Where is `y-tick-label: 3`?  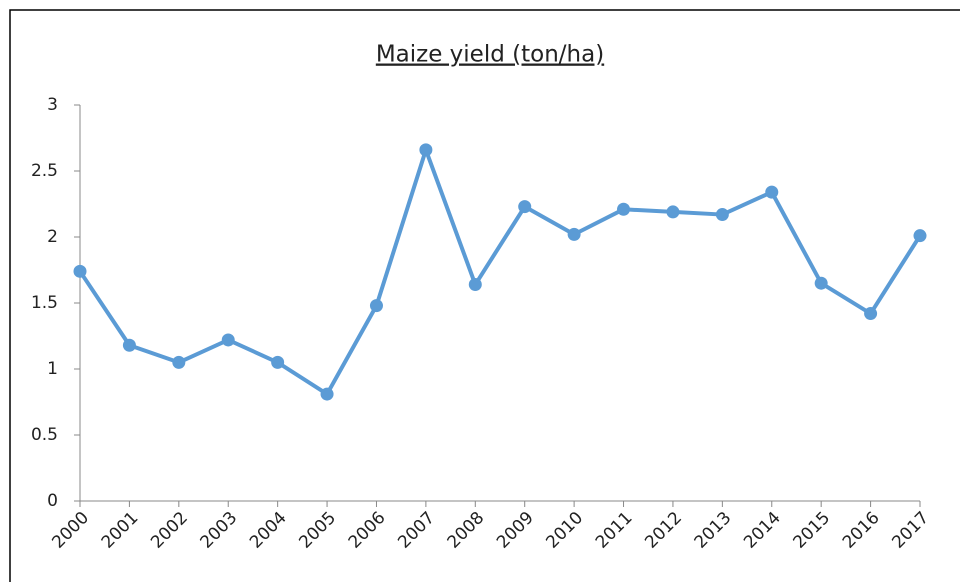 y-tick-label: 3 is located at coordinates (52, 105).